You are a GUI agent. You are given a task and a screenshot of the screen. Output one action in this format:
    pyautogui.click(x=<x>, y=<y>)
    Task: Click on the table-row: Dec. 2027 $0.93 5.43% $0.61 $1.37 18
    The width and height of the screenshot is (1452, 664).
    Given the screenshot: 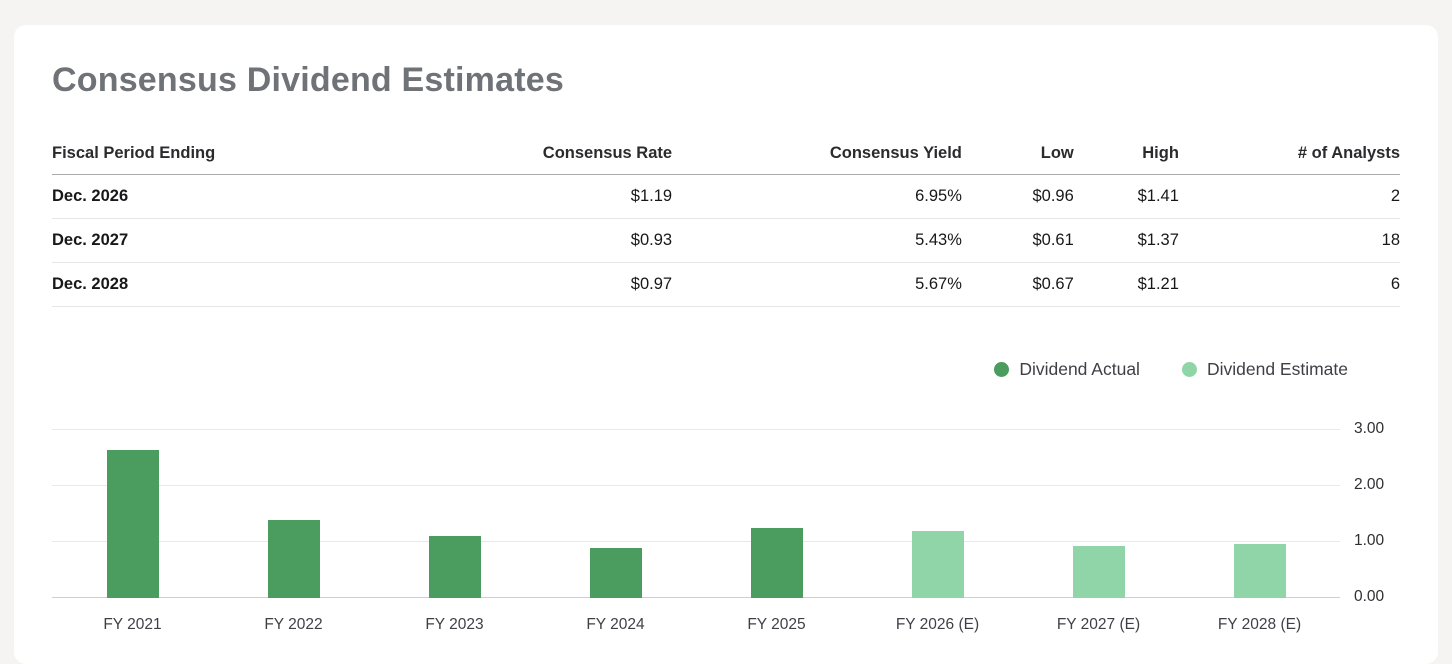 What is the action you would take?
    pyautogui.click(x=726, y=240)
    